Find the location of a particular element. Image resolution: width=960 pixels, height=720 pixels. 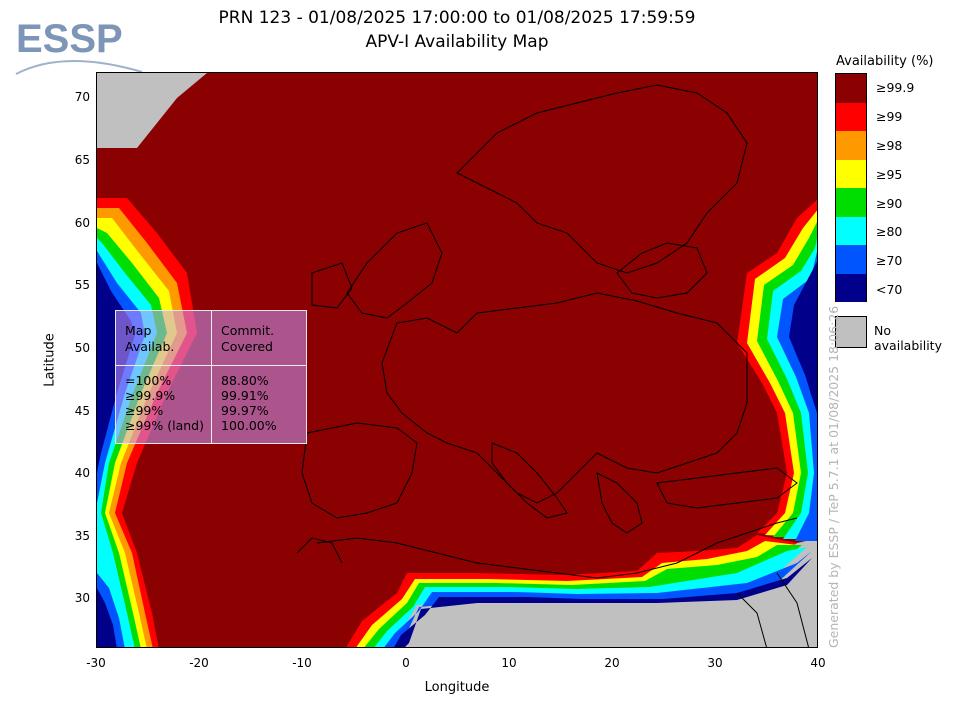

essp-logo: ESSP is located at coordinates (79, 46).